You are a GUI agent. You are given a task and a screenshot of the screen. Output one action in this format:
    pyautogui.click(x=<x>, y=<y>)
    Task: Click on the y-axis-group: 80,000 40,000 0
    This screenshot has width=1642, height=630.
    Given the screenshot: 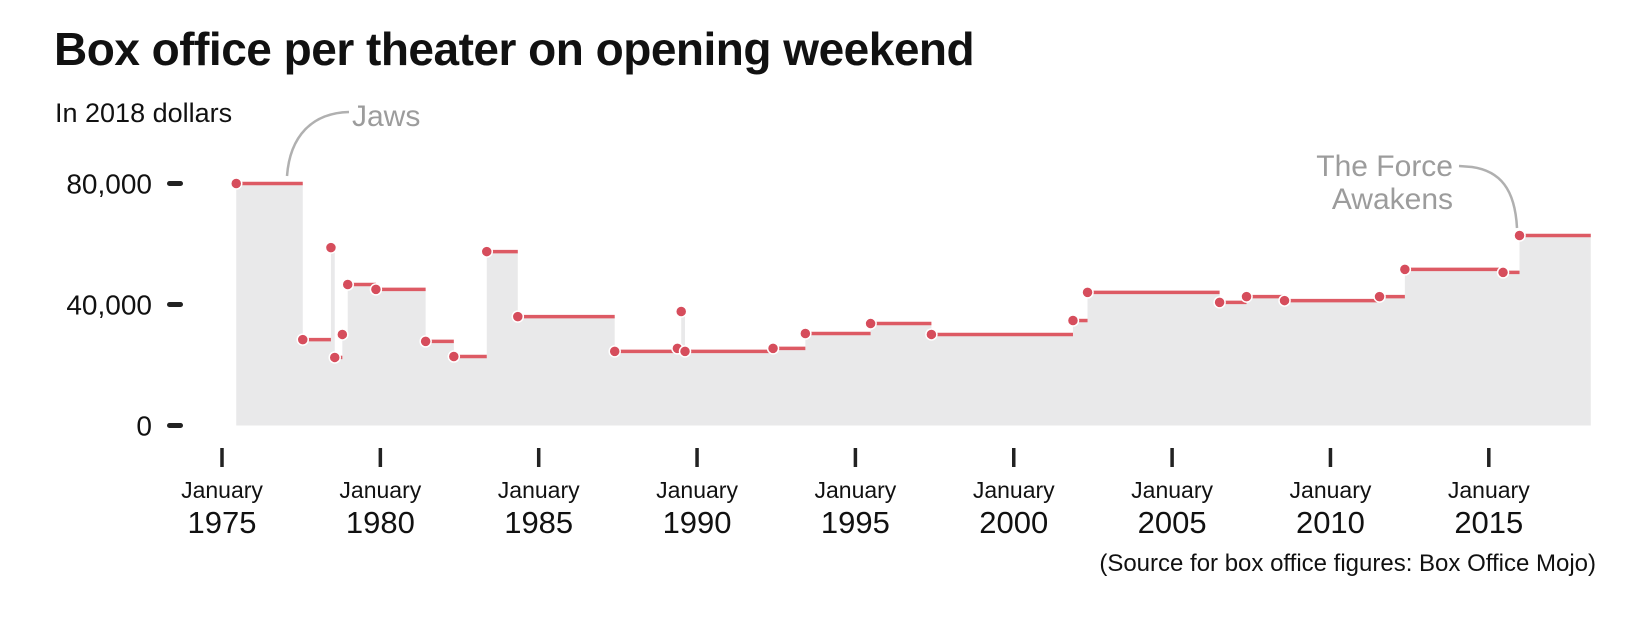 What is the action you would take?
    pyautogui.click(x=124, y=305)
    